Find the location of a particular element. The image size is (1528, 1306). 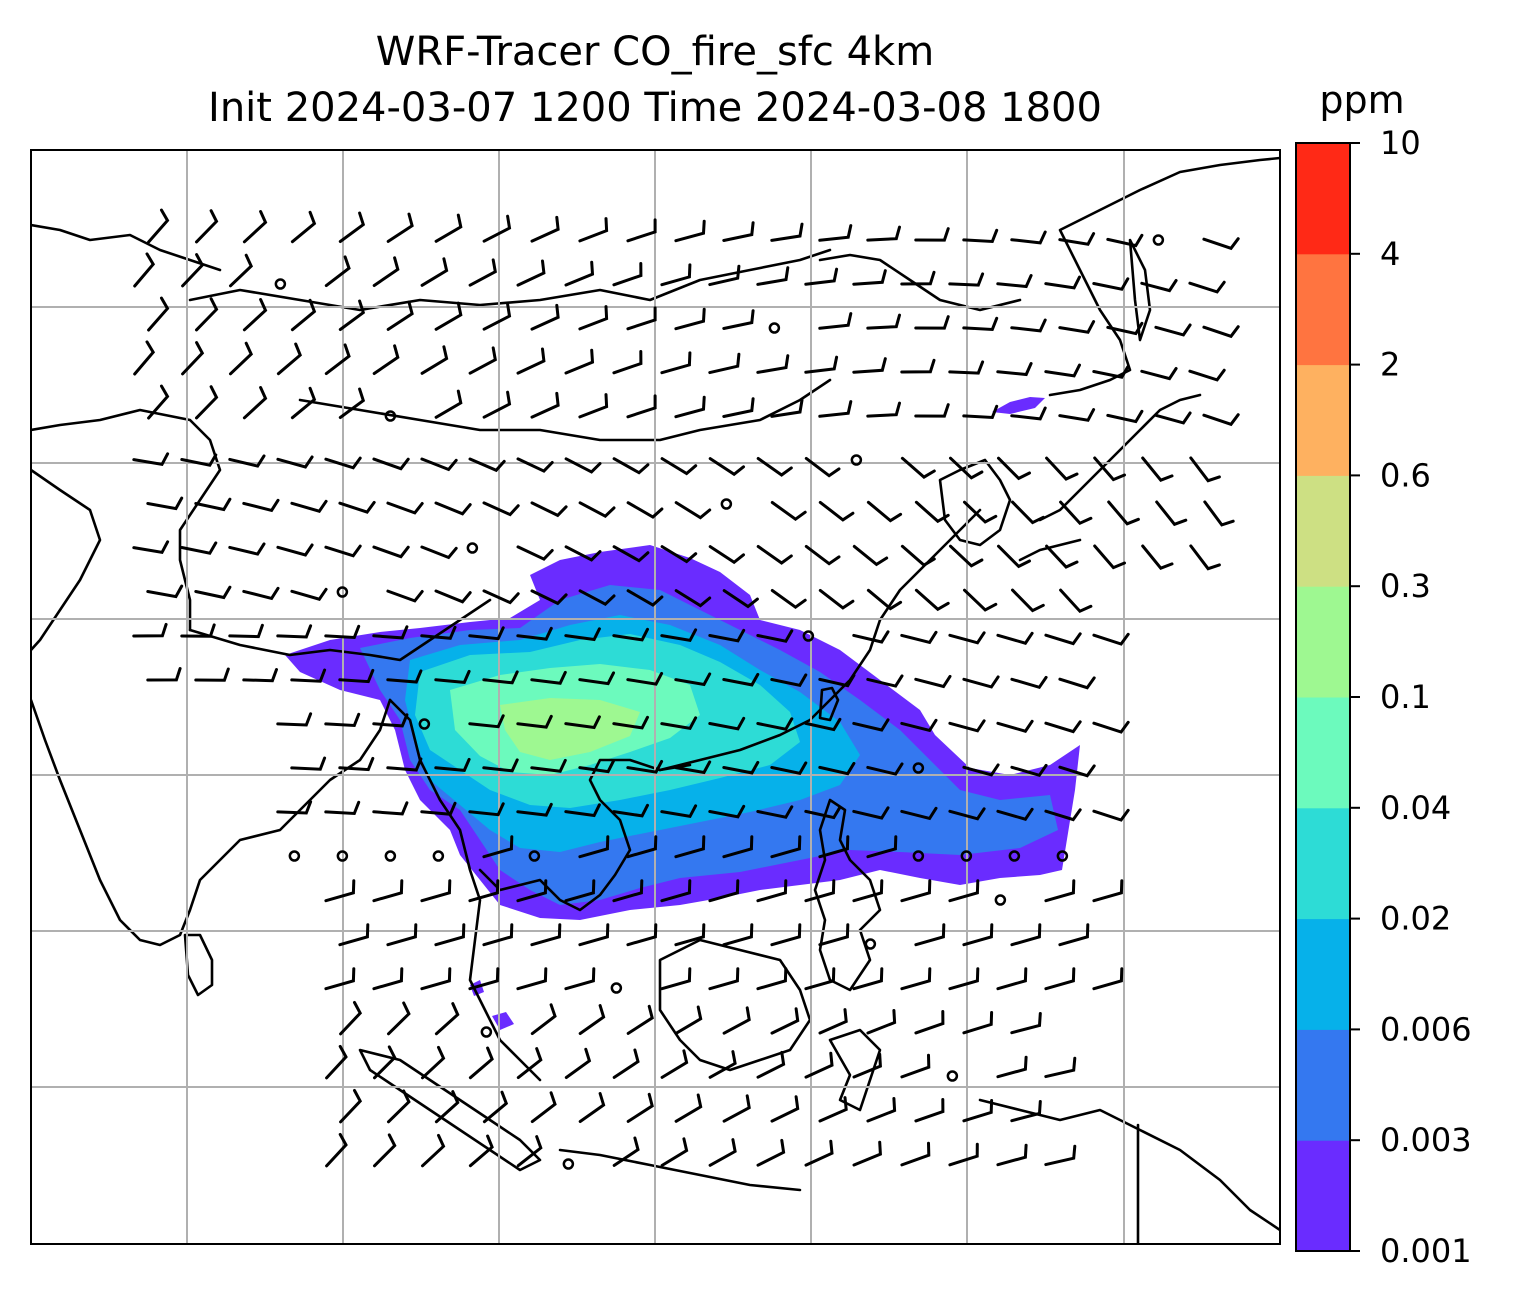

colorbar-tick-label: 0.001 is located at coordinates (1426, 1251).